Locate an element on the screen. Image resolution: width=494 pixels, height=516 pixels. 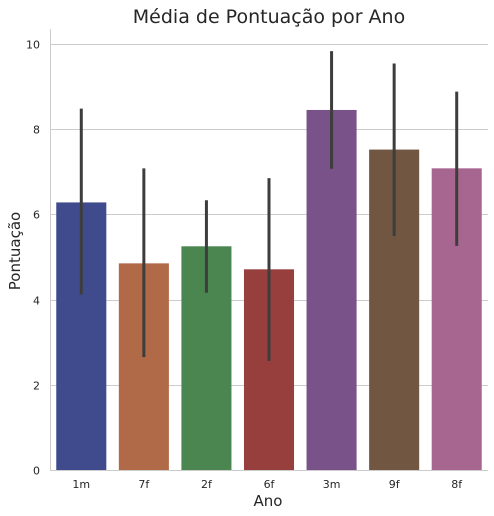
x-tick-labels: 1m 7f 2f 6f 3m 9f 8f is located at coordinates (267, 484).